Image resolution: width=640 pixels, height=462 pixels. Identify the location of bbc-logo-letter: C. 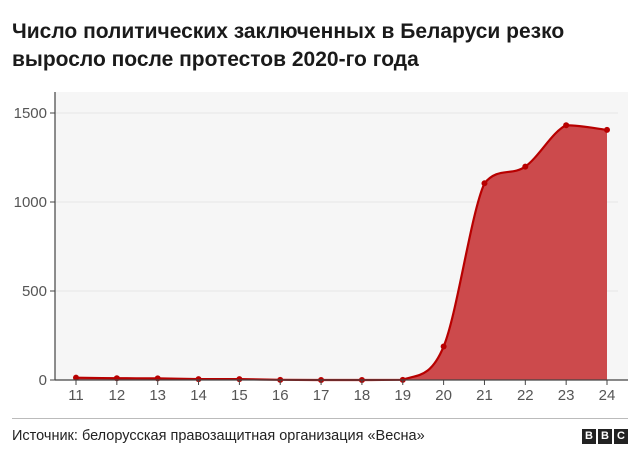
(621, 436).